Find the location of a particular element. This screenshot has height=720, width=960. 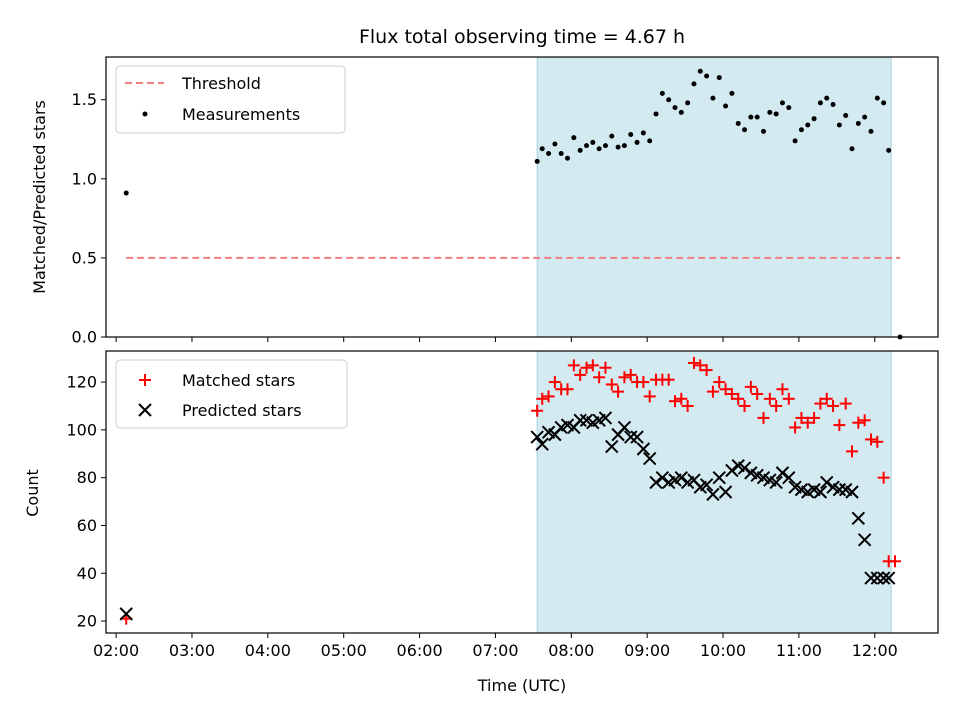

top-ytick-label: 0.5 is located at coordinates (84, 257).